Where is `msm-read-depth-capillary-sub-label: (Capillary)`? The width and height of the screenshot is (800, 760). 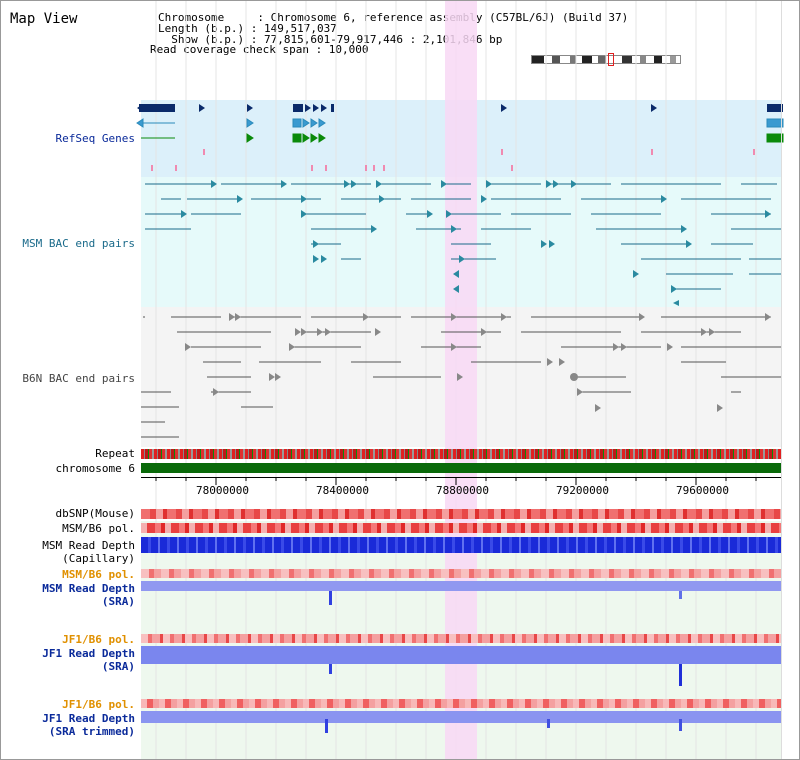 msm-read-depth-capillary-sub-label: (Capillary) is located at coordinates (98, 558).